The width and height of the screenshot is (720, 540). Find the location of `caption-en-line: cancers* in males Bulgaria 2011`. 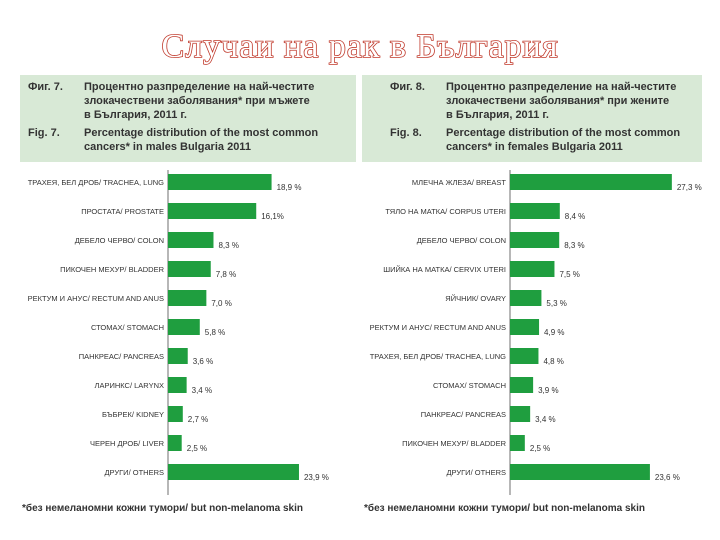

caption-en-line: cancers* in males Bulgaria 2011 is located at coordinates (167, 147).